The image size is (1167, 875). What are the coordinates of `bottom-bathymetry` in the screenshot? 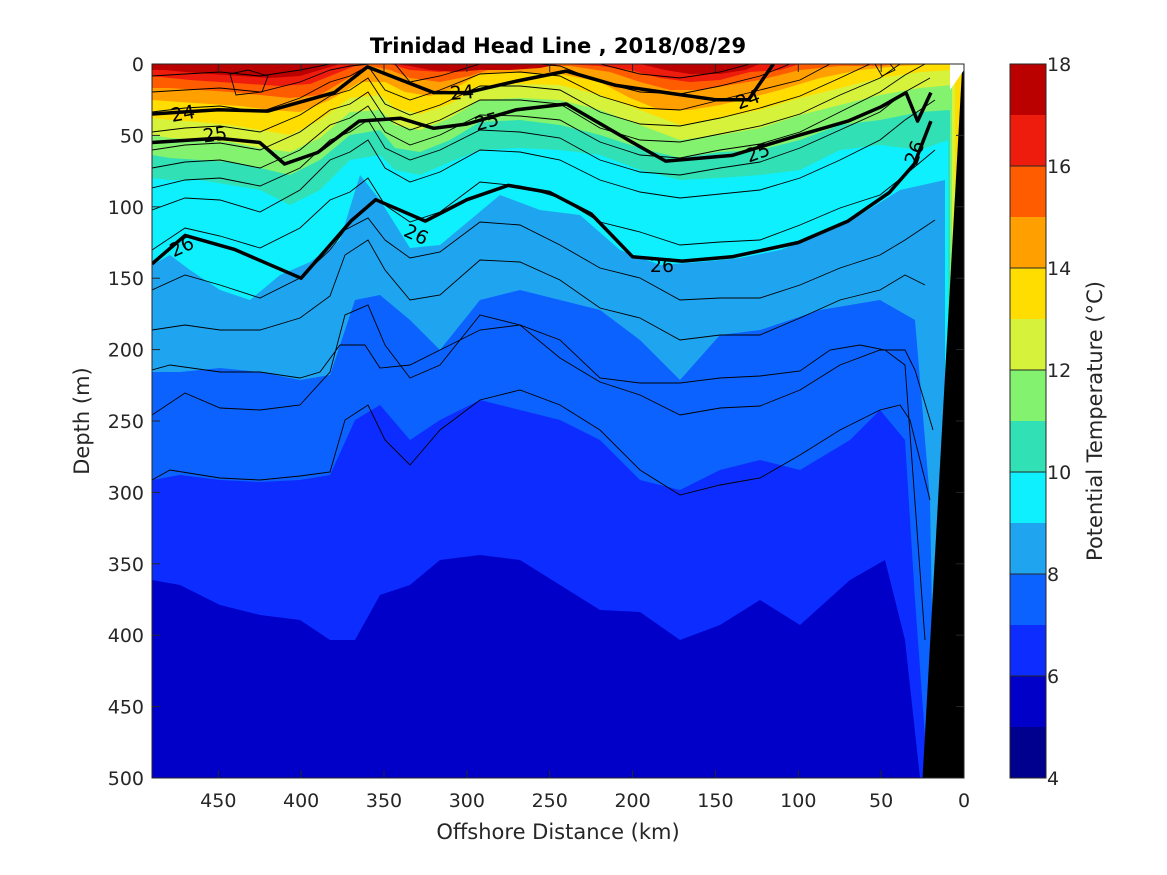 It's located at (943, 421).